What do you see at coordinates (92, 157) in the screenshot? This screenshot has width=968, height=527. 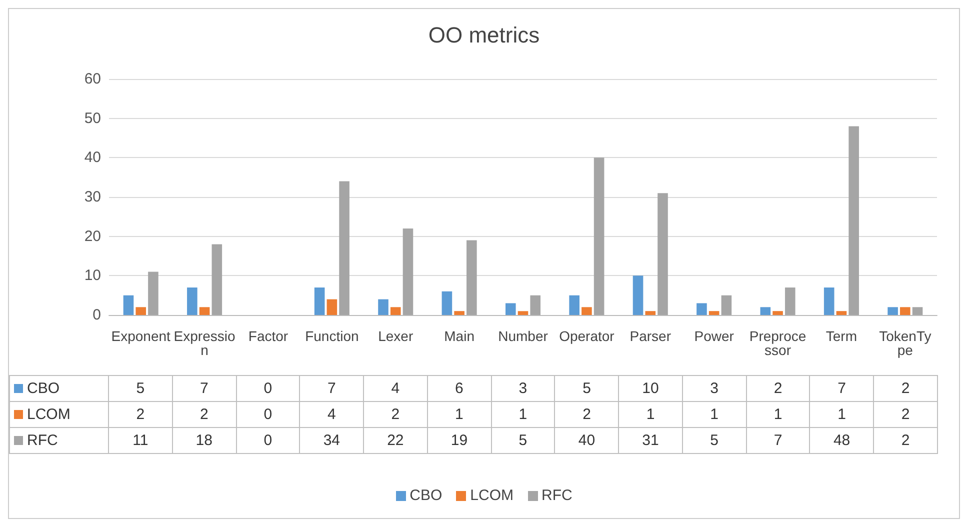 I see `y-tick-label: 40` at bounding box center [92, 157].